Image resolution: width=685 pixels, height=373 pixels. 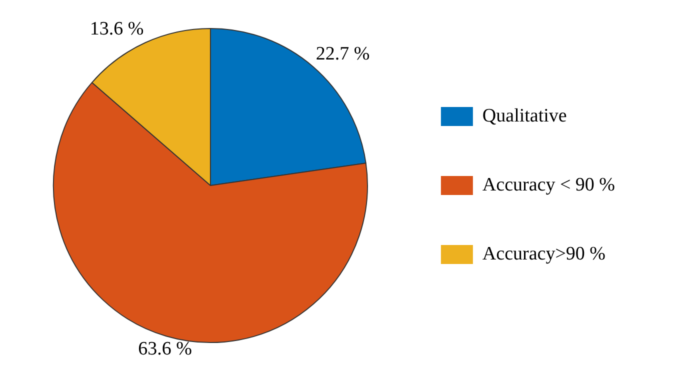 What do you see at coordinates (524, 115) in the screenshot?
I see `legend-label: Qualitative` at bounding box center [524, 115].